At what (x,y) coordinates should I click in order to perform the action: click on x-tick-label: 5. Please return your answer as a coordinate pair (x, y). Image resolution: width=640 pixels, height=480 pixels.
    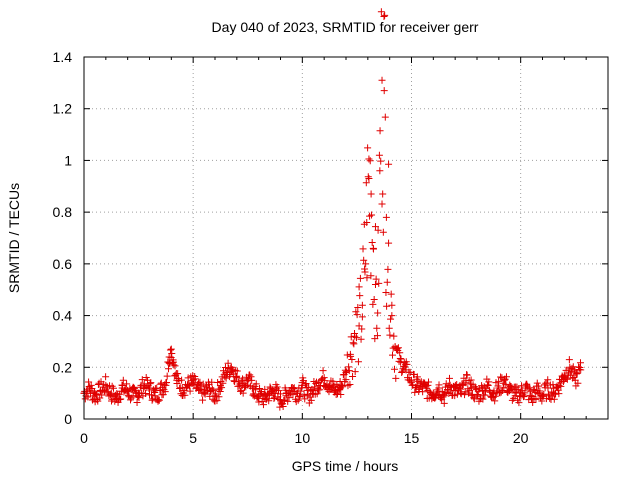
    Looking at the image, I should click on (193, 438).